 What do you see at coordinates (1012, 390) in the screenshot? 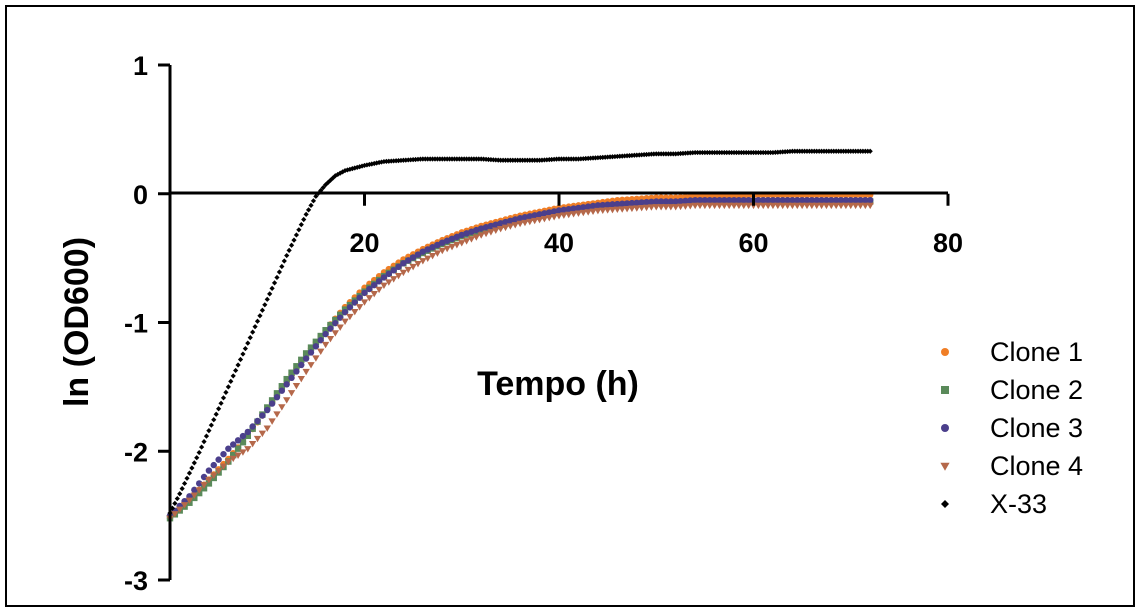
I see `legend-item: Clone 2` at bounding box center [1012, 390].